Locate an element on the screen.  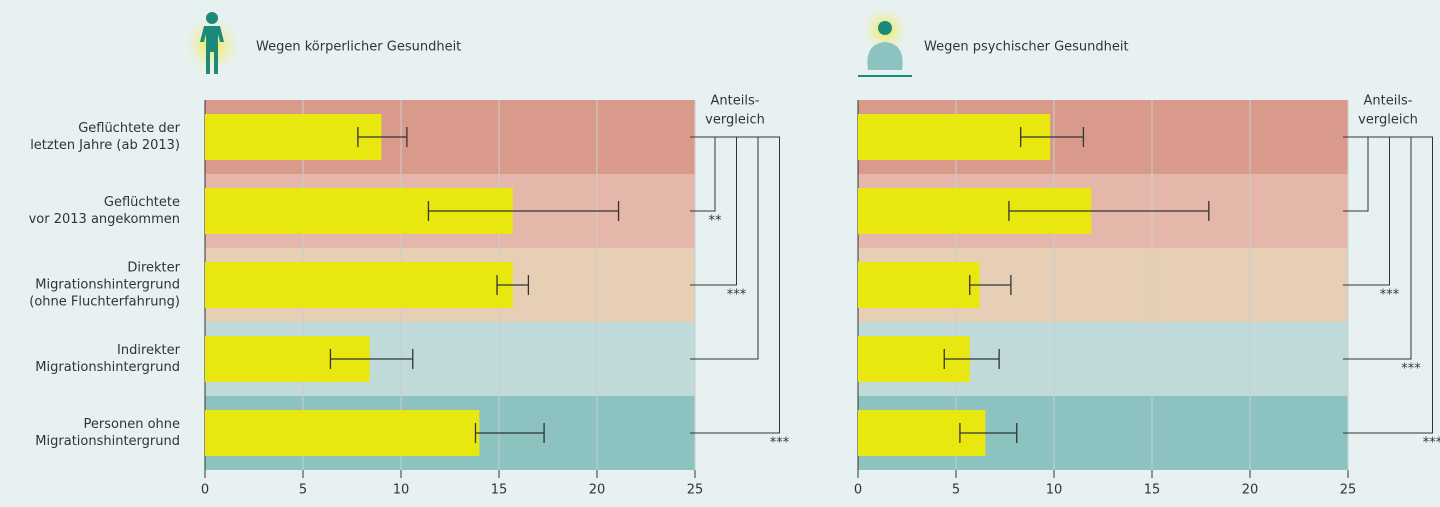
category-label: Direkter is located at coordinates (153, 268).